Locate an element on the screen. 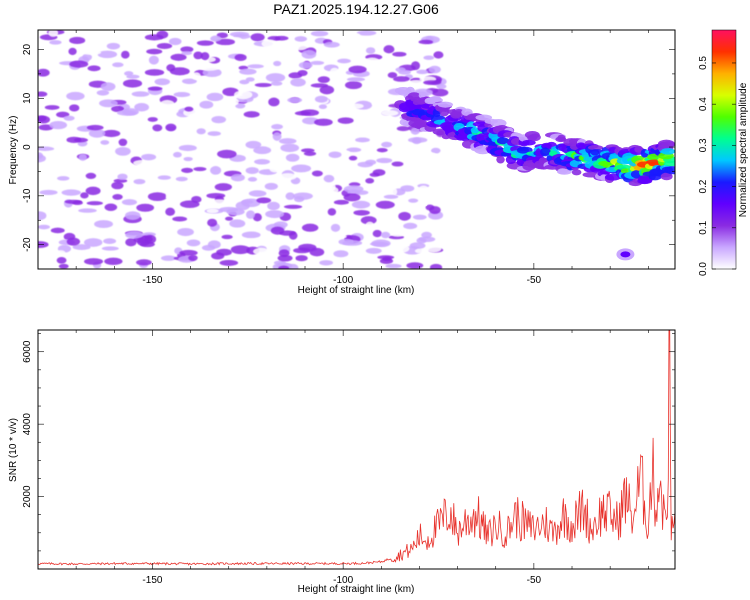  y-tick-label: 0 is located at coordinates (27, 147).